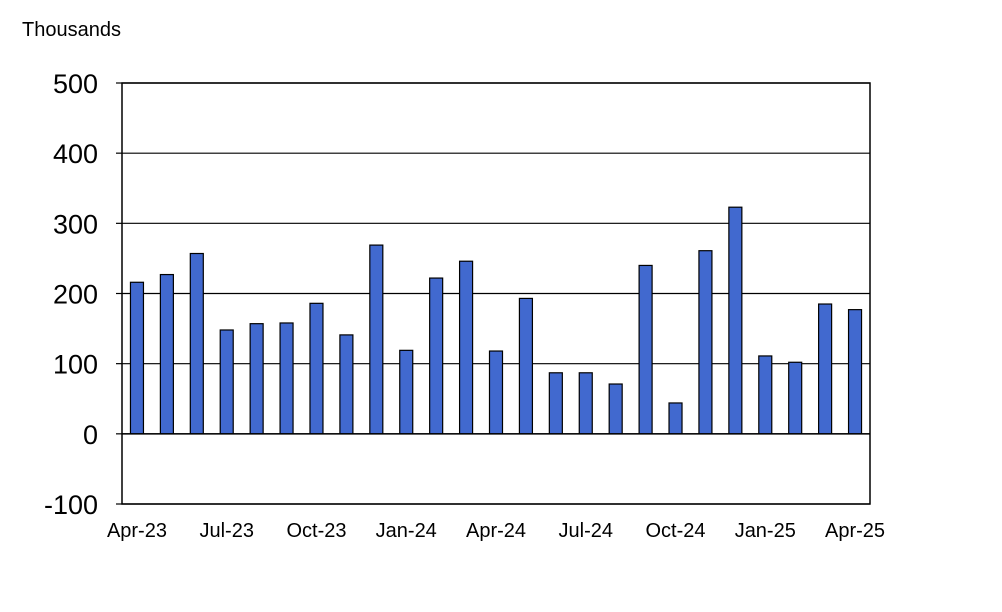  I want to click on unit-label: Thousands, so click(71, 30).